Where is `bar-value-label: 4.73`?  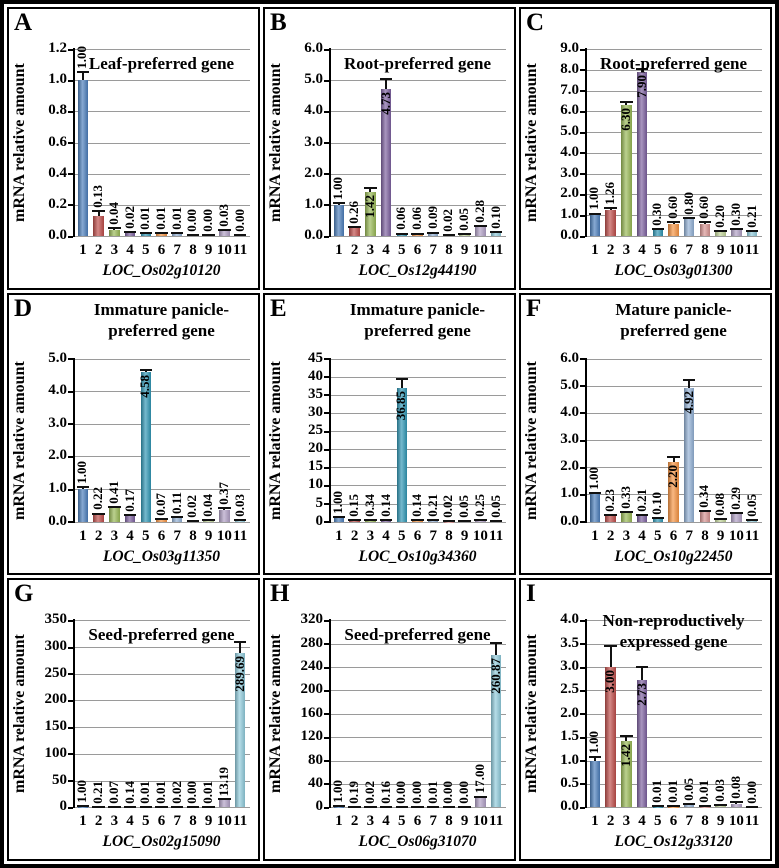 bar-value-label: 4.73 is located at coordinates (385, 103).